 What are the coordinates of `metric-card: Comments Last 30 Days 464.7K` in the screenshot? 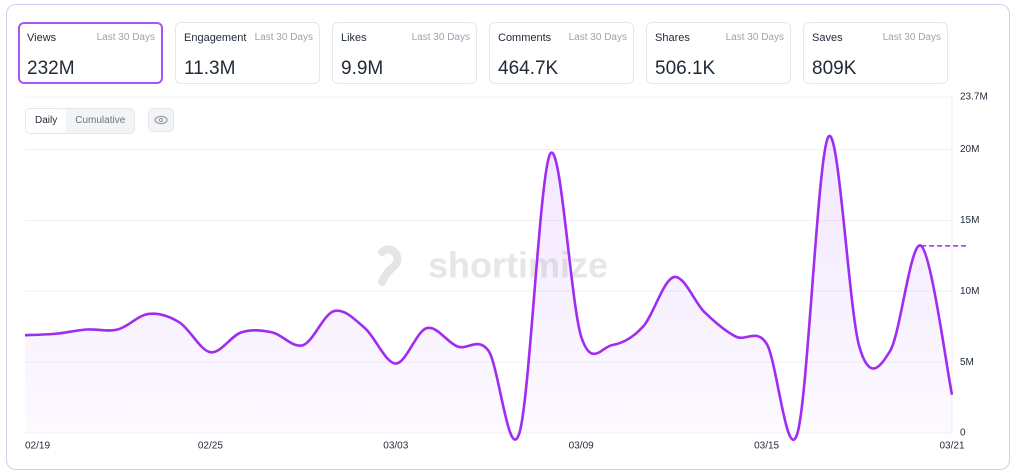 It's located at (561, 53).